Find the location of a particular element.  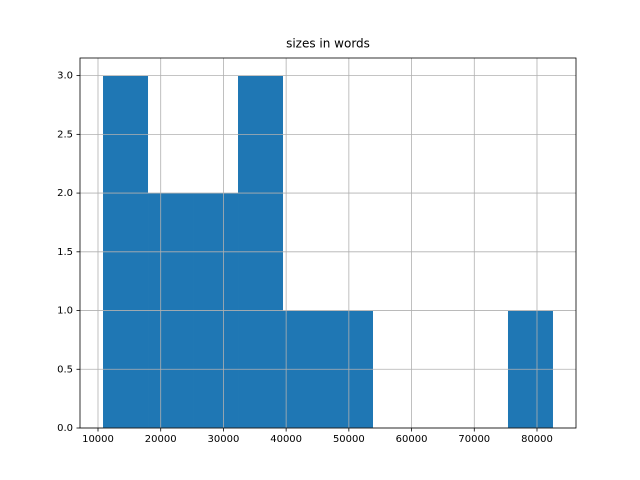

x-tick-label: 70000 is located at coordinates (474, 439).